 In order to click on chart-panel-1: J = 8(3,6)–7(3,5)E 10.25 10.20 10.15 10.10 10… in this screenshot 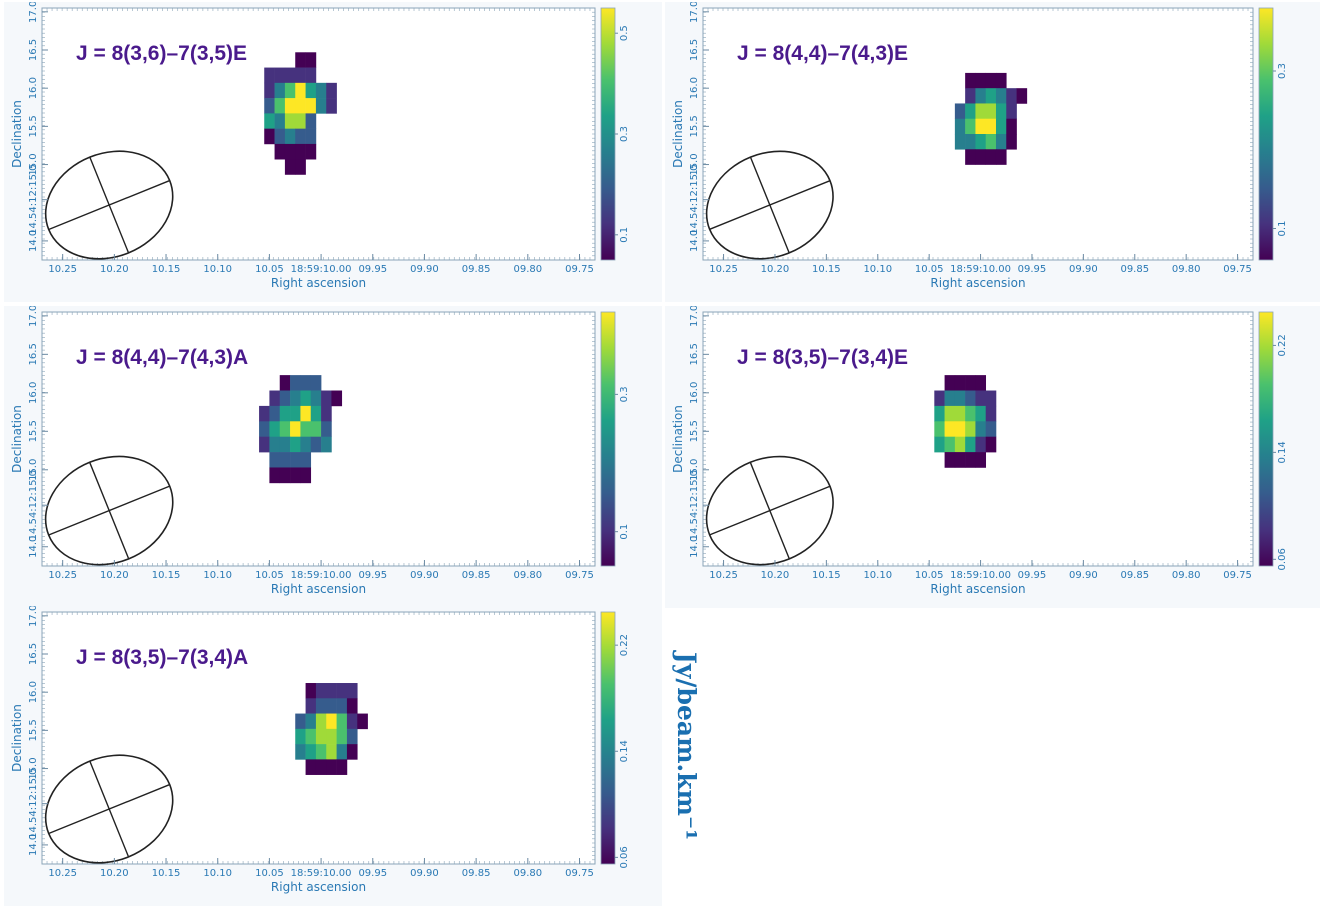, I will do `click(320, 146)`.